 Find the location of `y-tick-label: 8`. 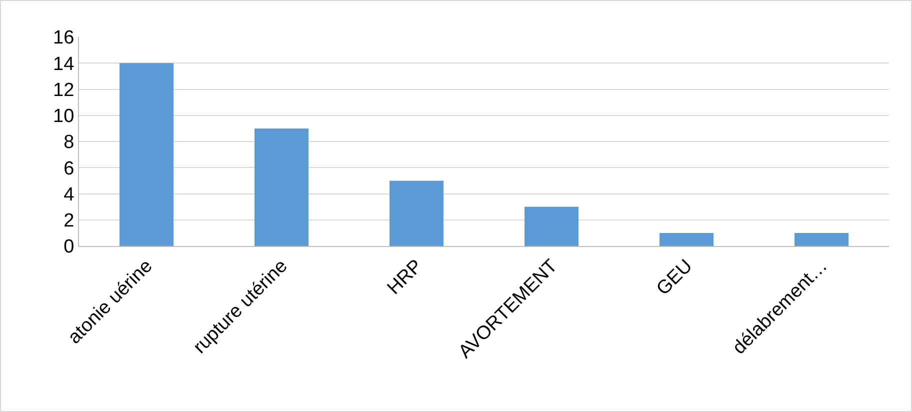

y-tick-label: 8 is located at coordinates (69, 143).